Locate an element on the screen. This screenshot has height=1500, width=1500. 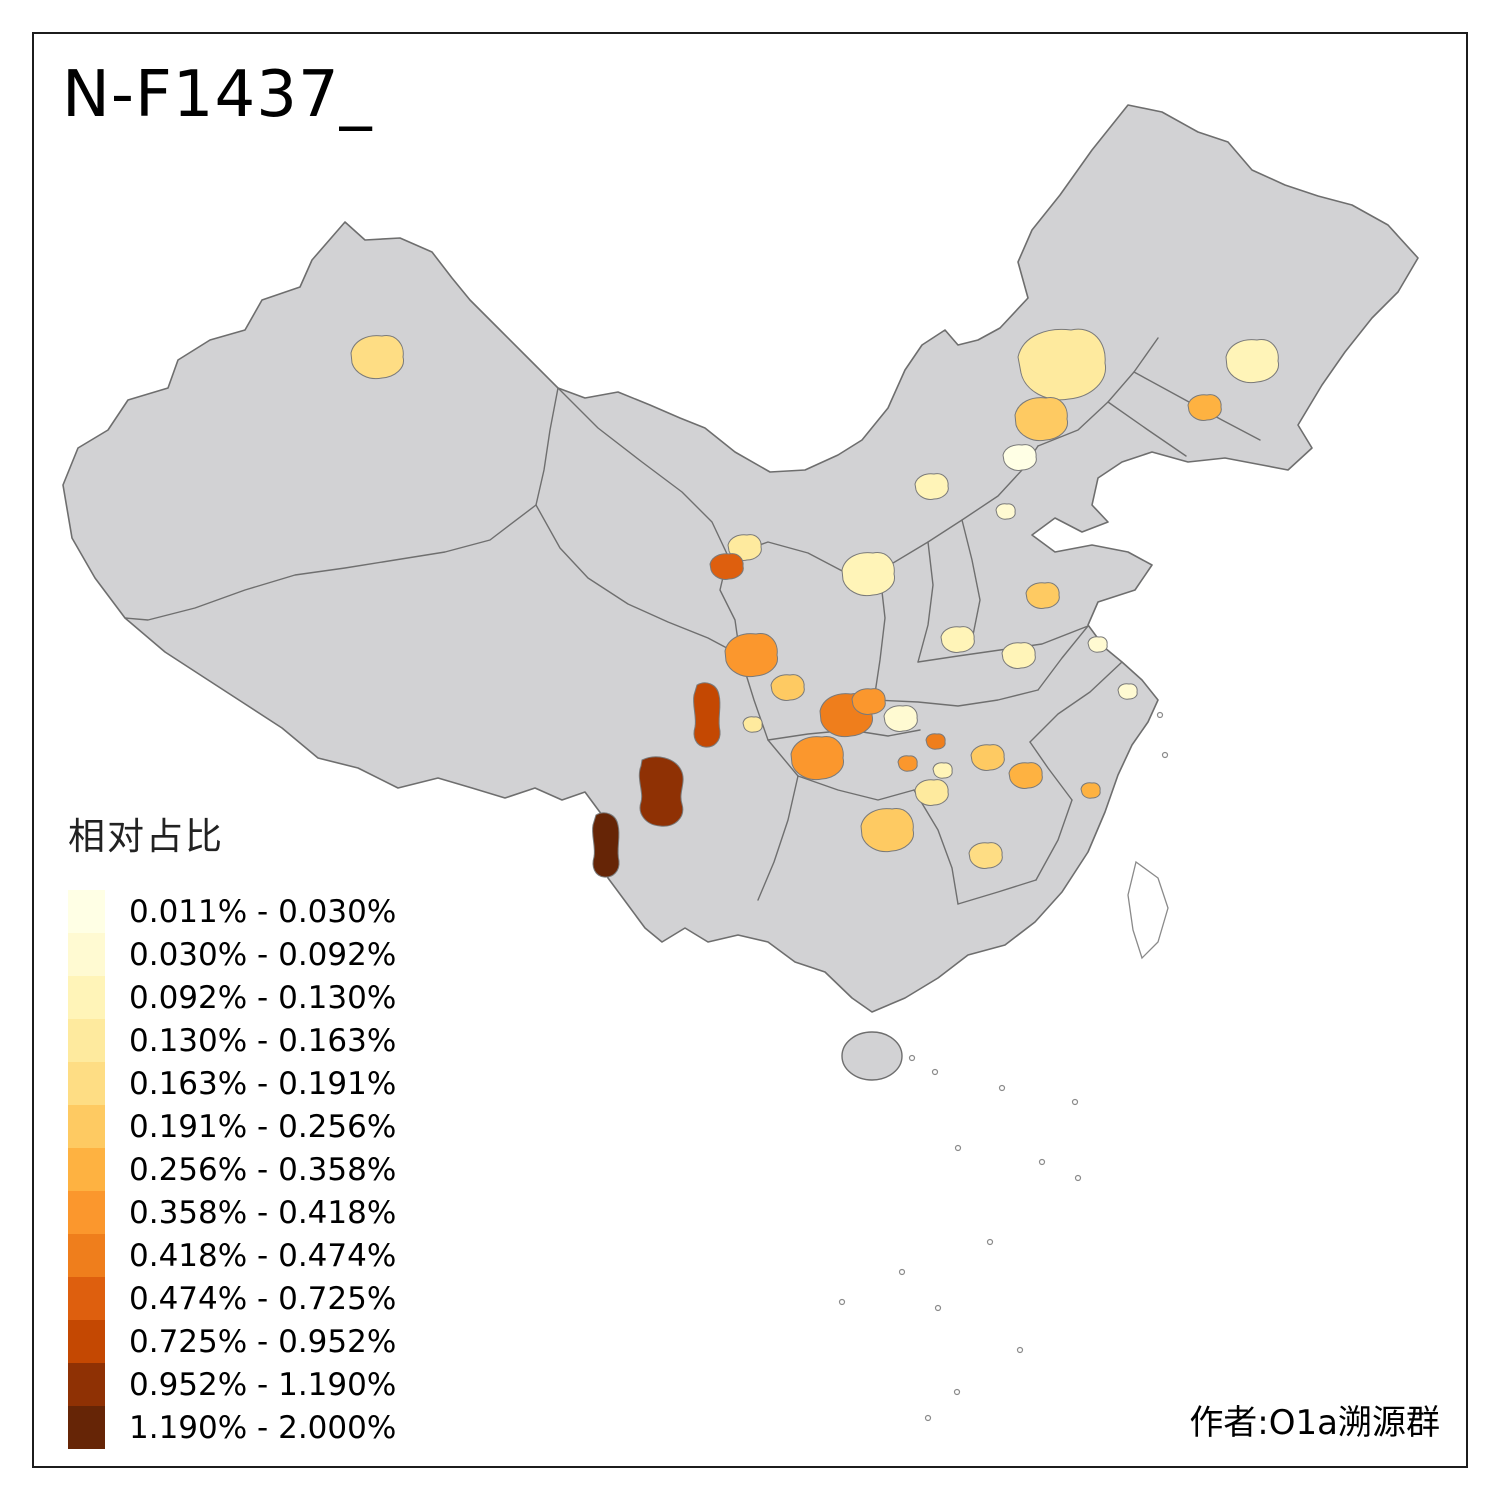
legend-row: 0.358% - 0.418% is located at coordinates (232, 1212).